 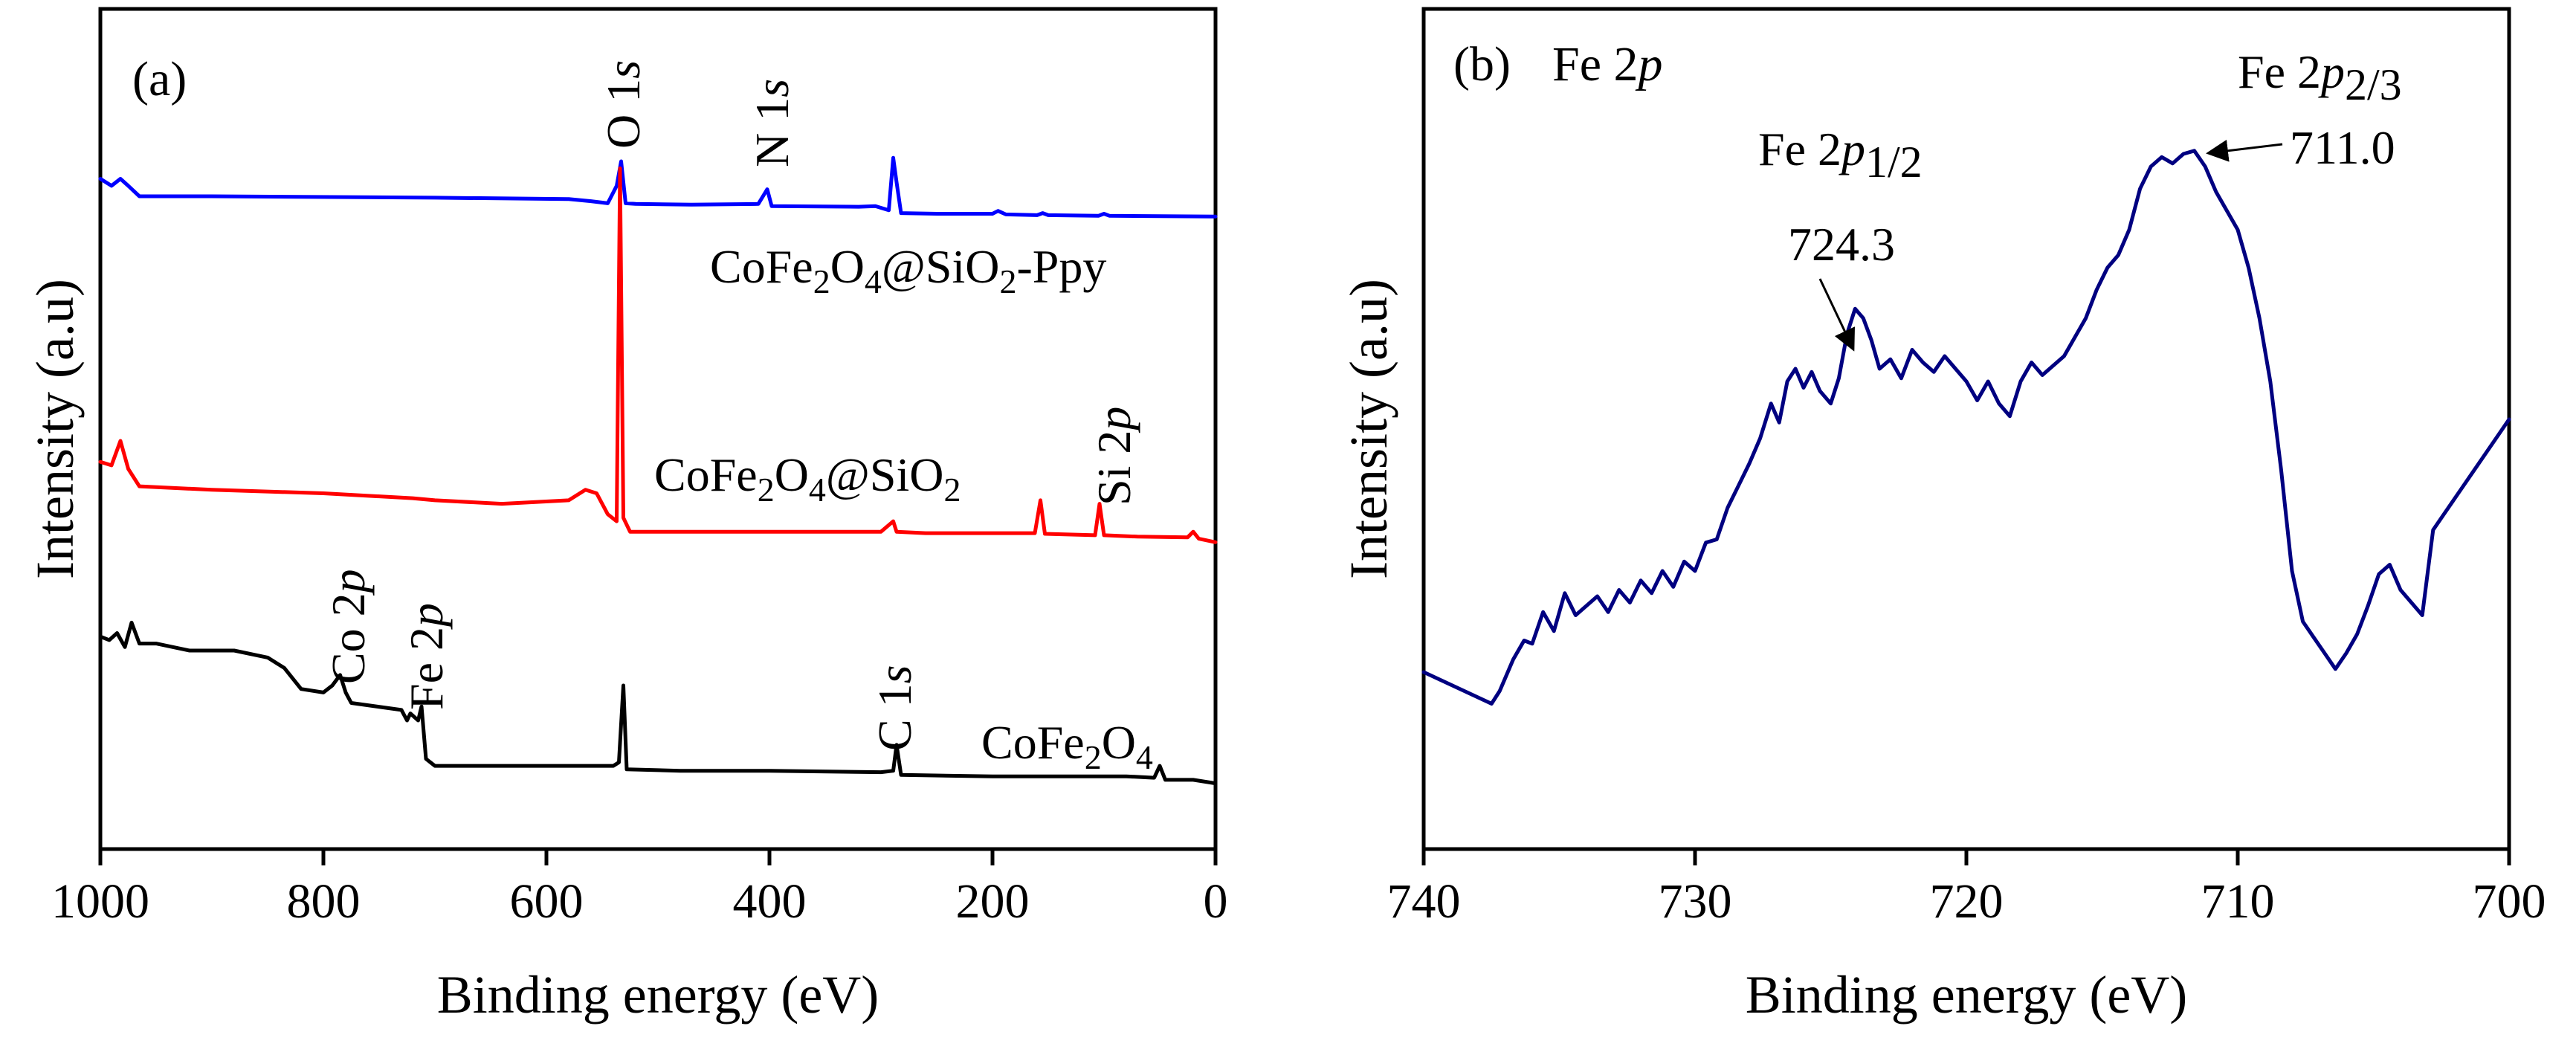 I want to click on series-label-coFe2O4-sio2: CoFe2O4@SiO2, so click(x=807, y=478).